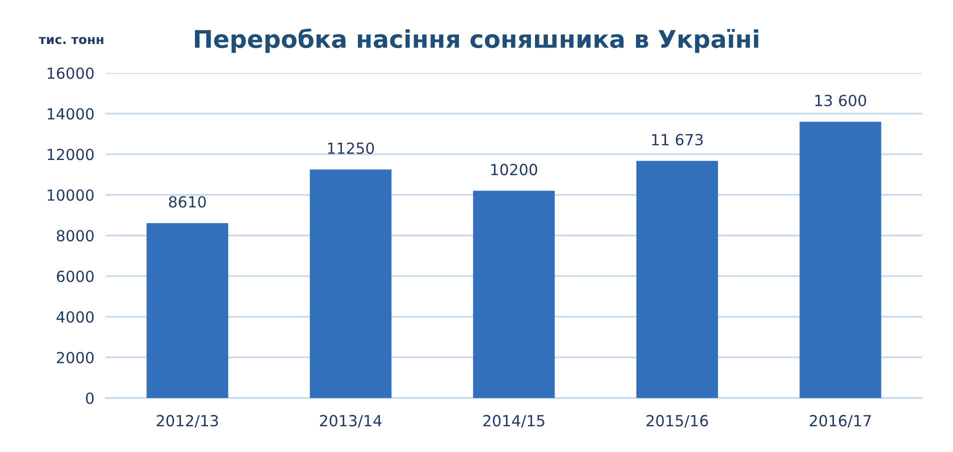 This screenshot has height=452, width=953. What do you see at coordinates (351, 421) in the screenshot?
I see `x-tick-label: 2013/14` at bounding box center [351, 421].